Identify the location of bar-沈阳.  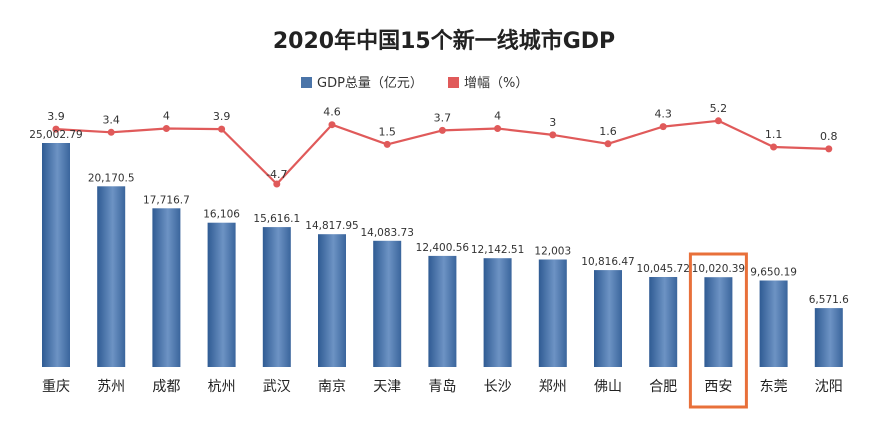
(828, 337).